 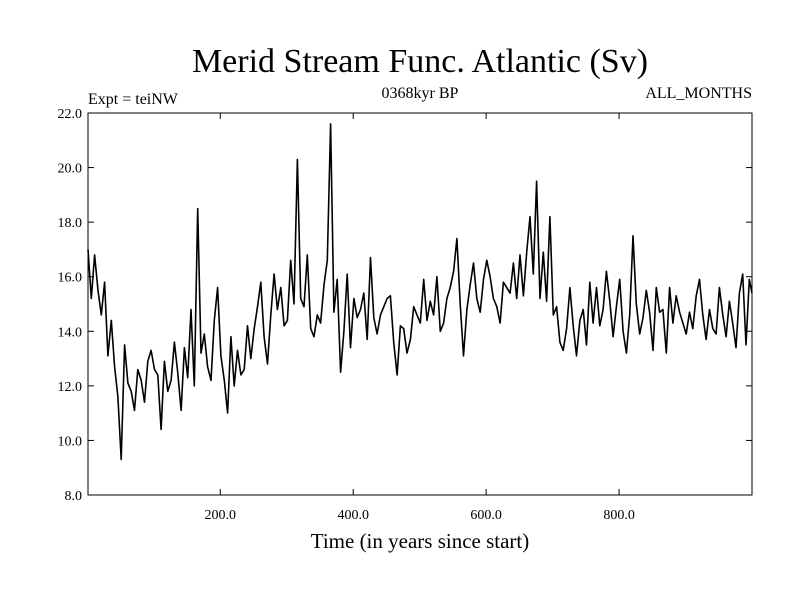 What do you see at coordinates (70, 332) in the screenshot?
I see `y-tick-label: 14.0` at bounding box center [70, 332].